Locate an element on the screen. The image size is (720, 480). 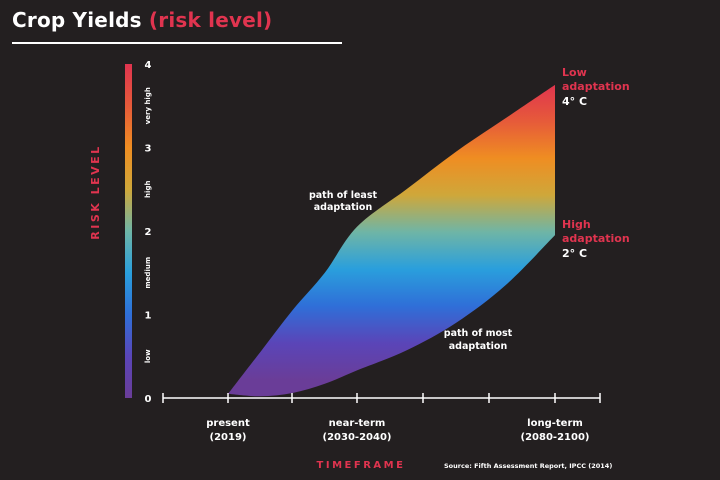
title-main-text: Crop Yields is located at coordinates (77, 20).